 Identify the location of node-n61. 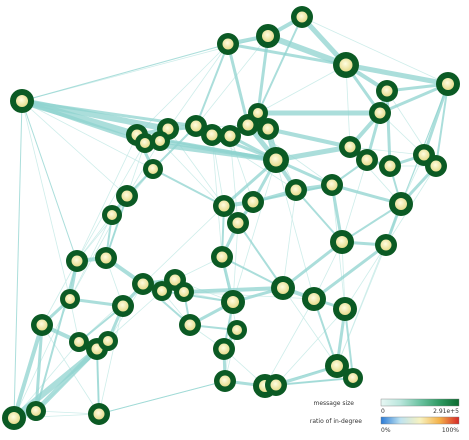
(14, 418).